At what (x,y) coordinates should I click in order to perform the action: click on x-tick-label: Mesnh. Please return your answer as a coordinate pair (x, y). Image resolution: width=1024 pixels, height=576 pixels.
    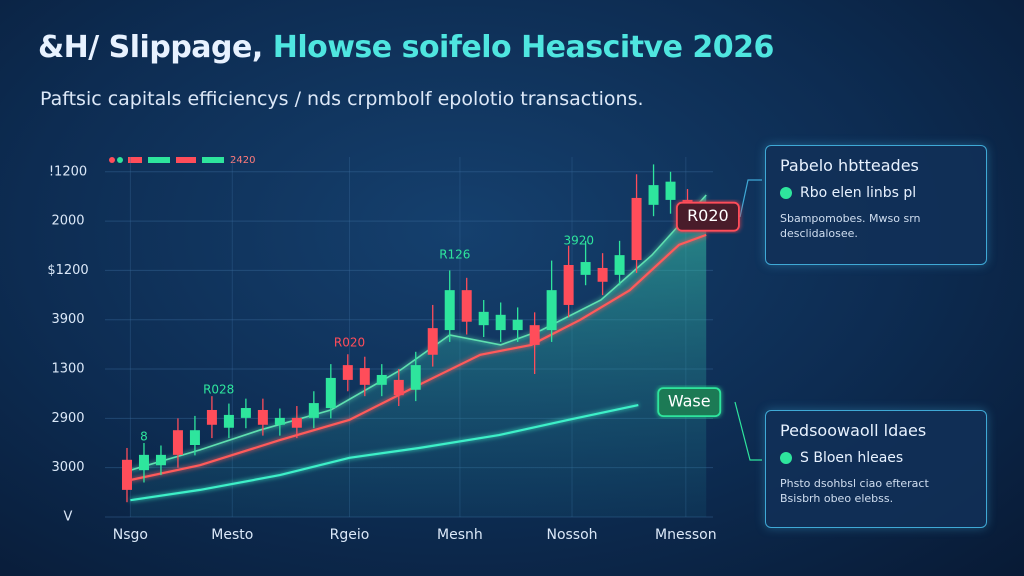
    Looking at the image, I should click on (460, 535).